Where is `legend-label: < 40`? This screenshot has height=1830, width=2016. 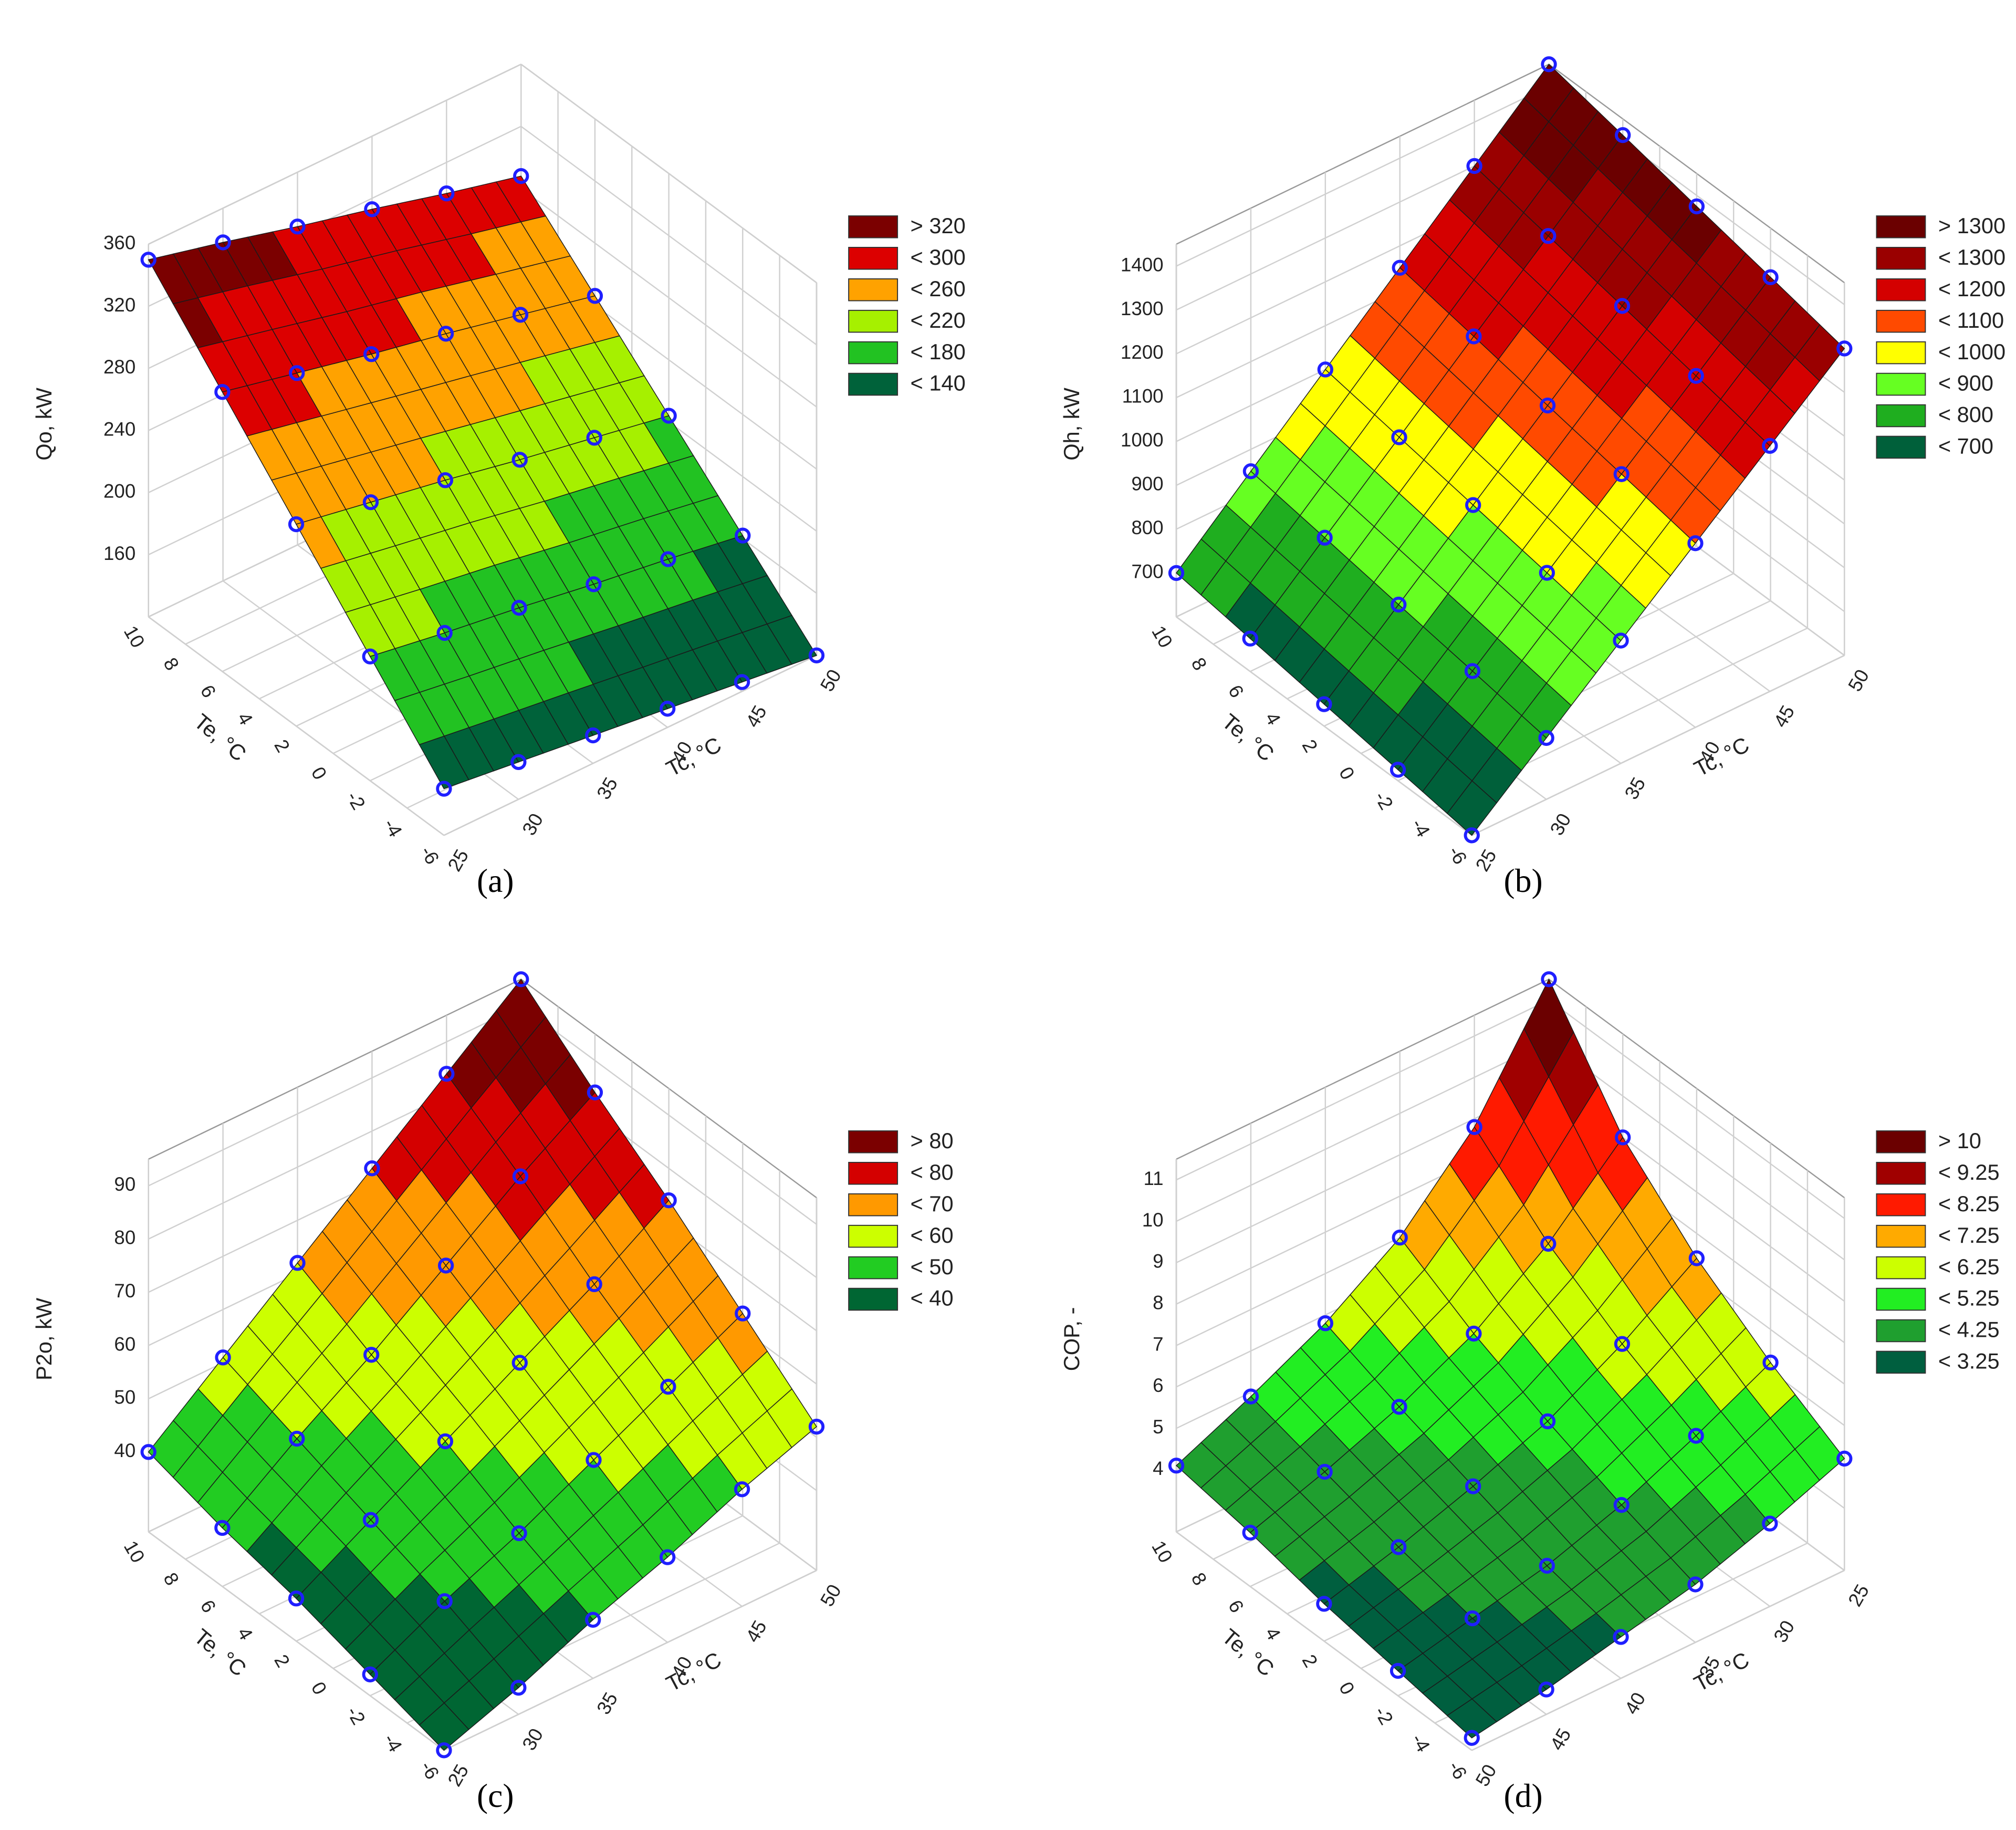
legend-label: < 40 is located at coordinates (932, 1298).